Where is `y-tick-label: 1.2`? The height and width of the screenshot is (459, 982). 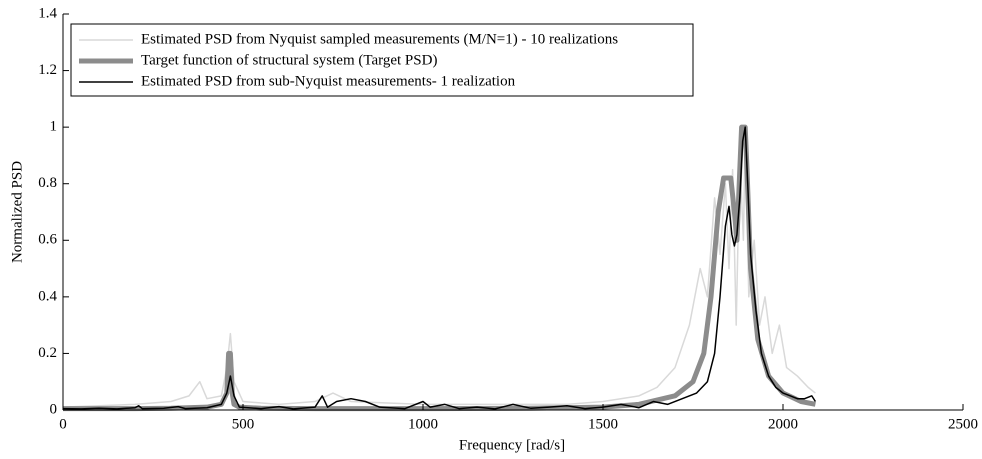
y-tick-label: 1.2 is located at coordinates (47, 70).